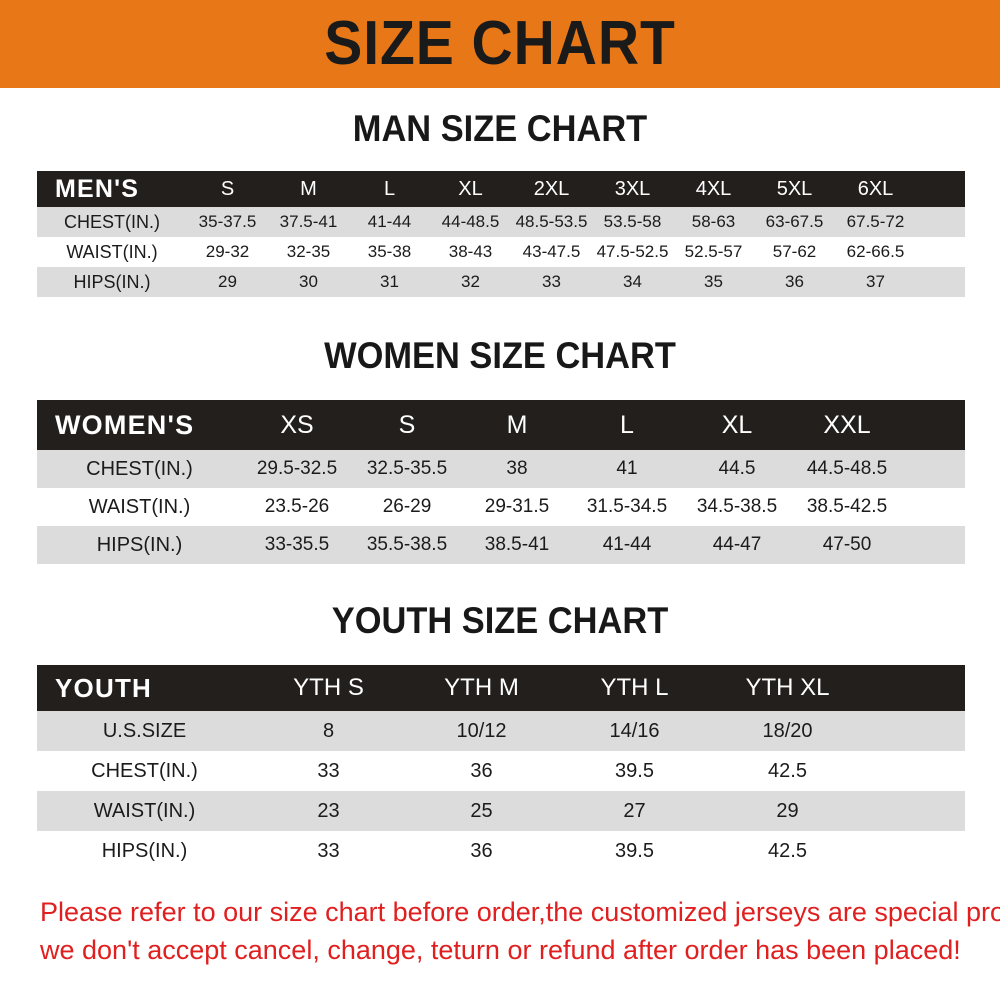 This screenshot has width=1000, height=1000. Describe the element at coordinates (875, 189) in the screenshot. I see `man-size-column-header: 6XL` at that location.